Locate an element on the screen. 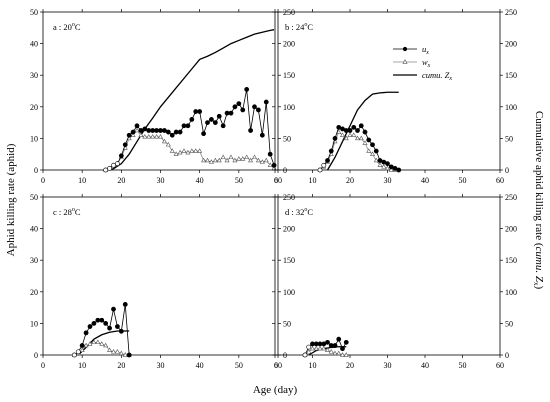 The height and width of the screenshot is (402, 550). y-axis-title-right-sub: x is located at coordinates (536, 284).